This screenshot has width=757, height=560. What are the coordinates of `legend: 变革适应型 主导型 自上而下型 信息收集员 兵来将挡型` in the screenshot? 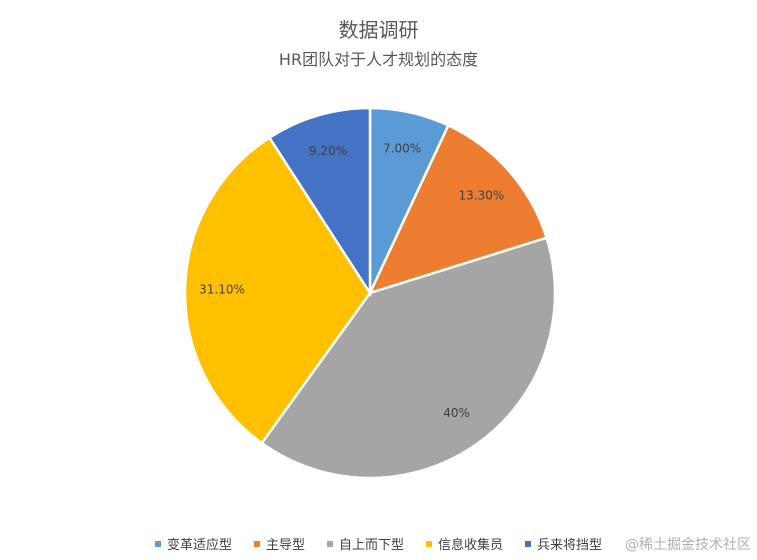 It's located at (378, 543).